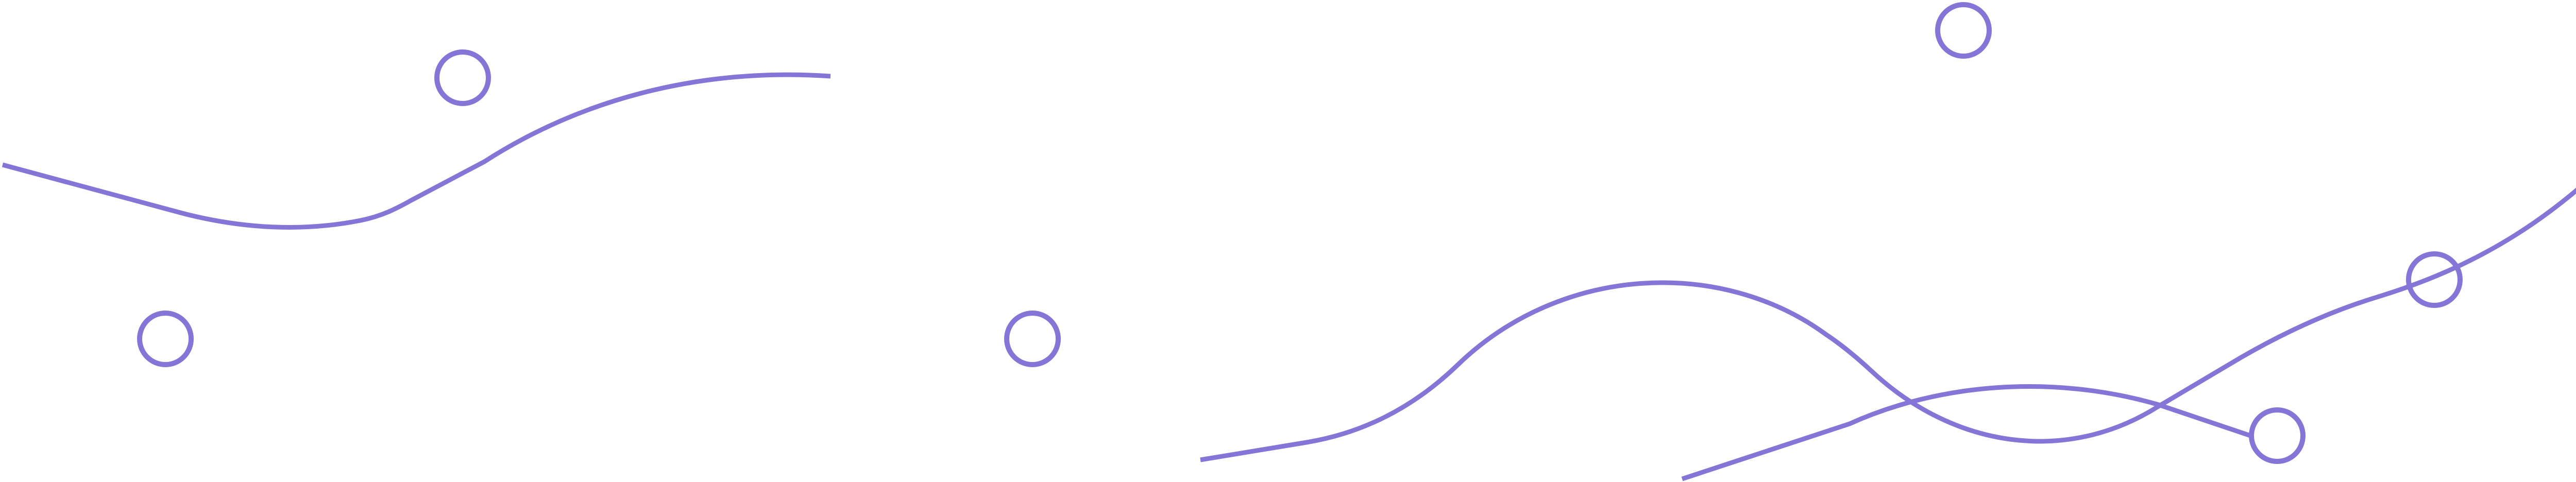 Image resolution: width=2576 pixels, height=482 pixels. What do you see at coordinates (2434, 279) in the screenshot?
I see `ring-right-upper` at bounding box center [2434, 279].